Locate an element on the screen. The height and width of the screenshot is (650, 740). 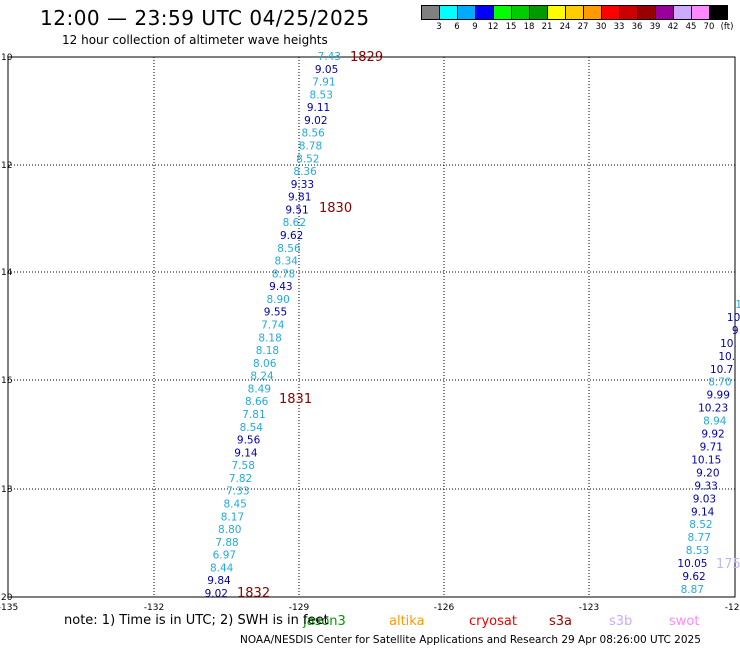
wave-height-value: 9.92 is located at coordinates (712, 435).